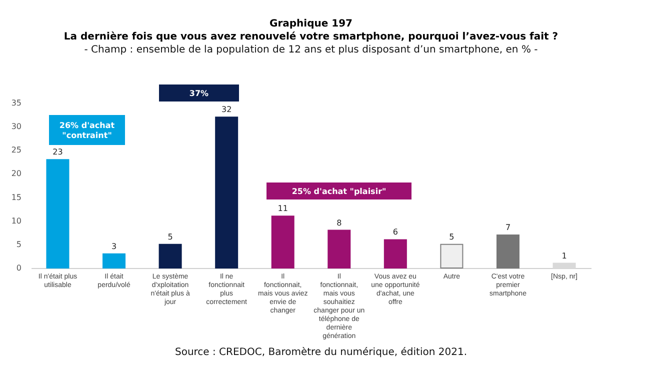 This screenshot has width=656, height=374. I want to click on data-label: 23, so click(57, 152).